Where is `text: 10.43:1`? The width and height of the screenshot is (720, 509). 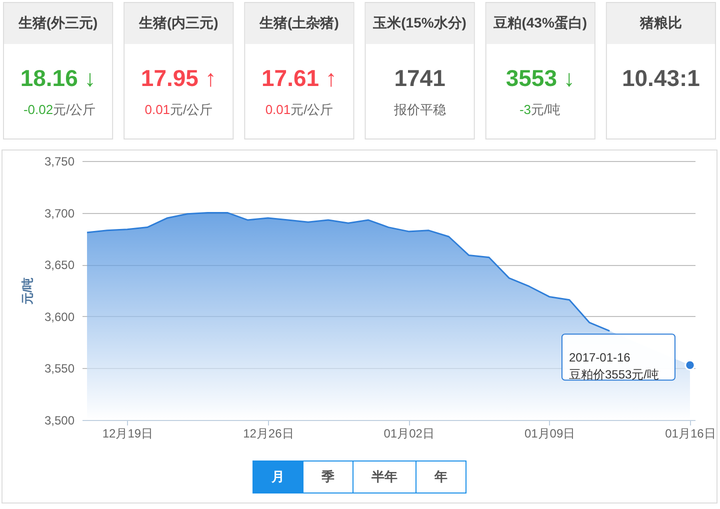 text: 10.43:1 is located at coordinates (661, 78).